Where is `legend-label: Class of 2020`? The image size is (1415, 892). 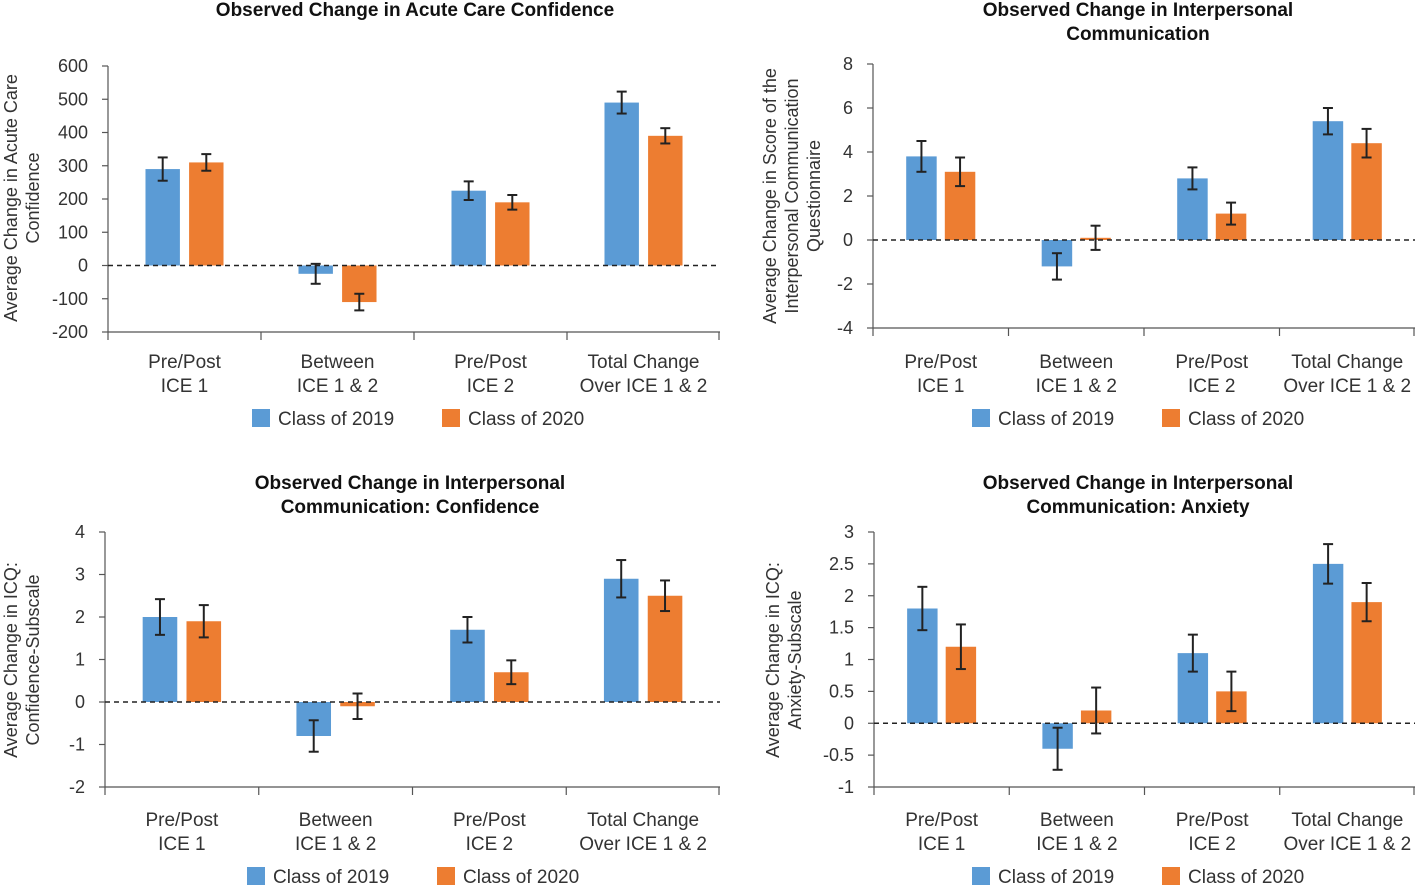
legend-label: Class of 2020 is located at coordinates (1246, 877).